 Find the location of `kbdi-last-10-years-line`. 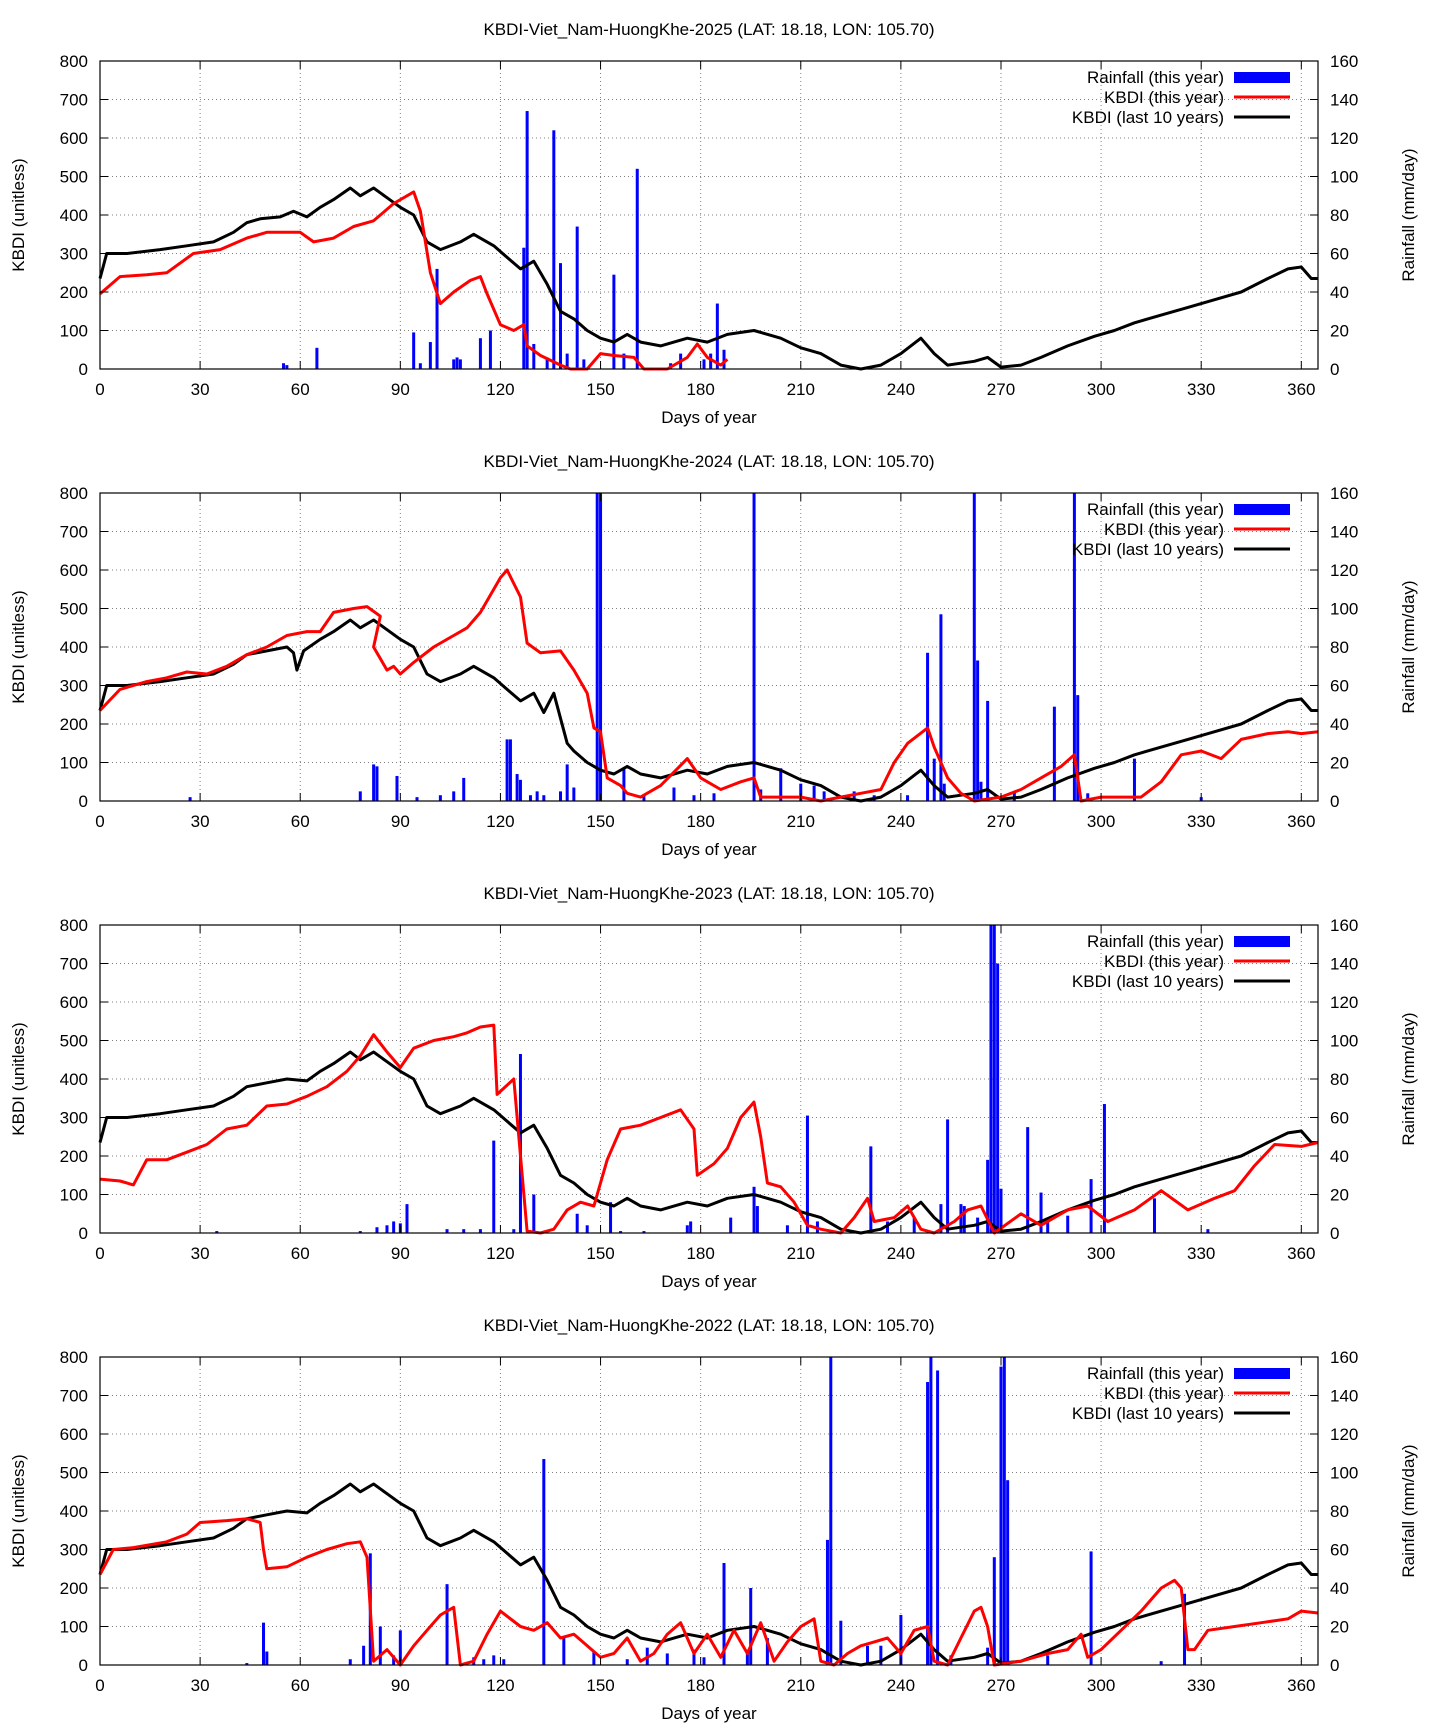

kbdi-last-10-years-line is located at coordinates (708, 278).